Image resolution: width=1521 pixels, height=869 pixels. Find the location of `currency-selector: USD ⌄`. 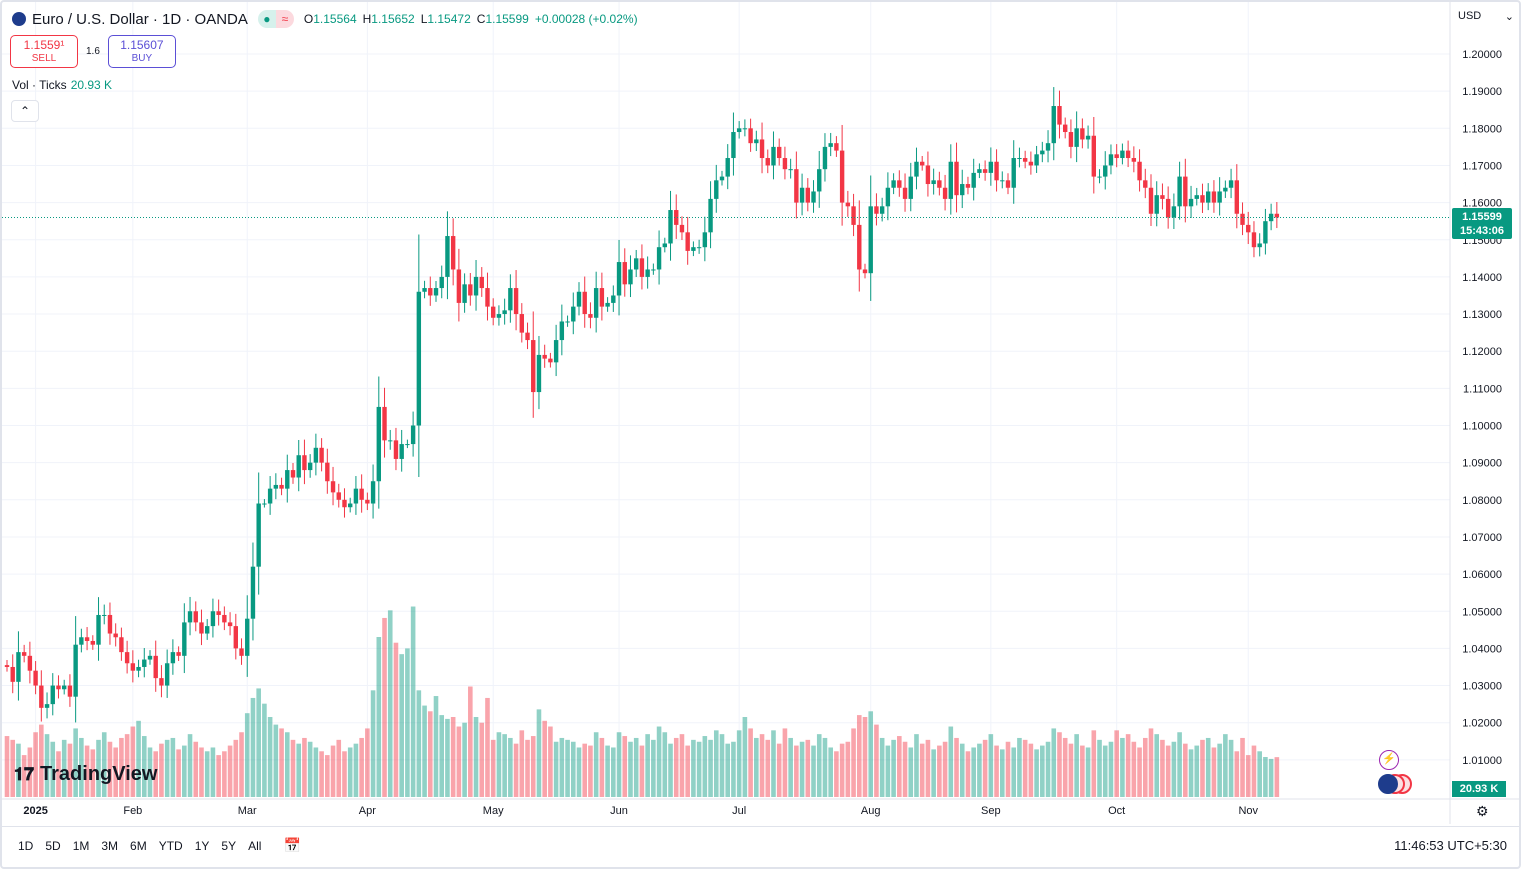

currency-selector: USD ⌄ is located at coordinates (1486, 16).